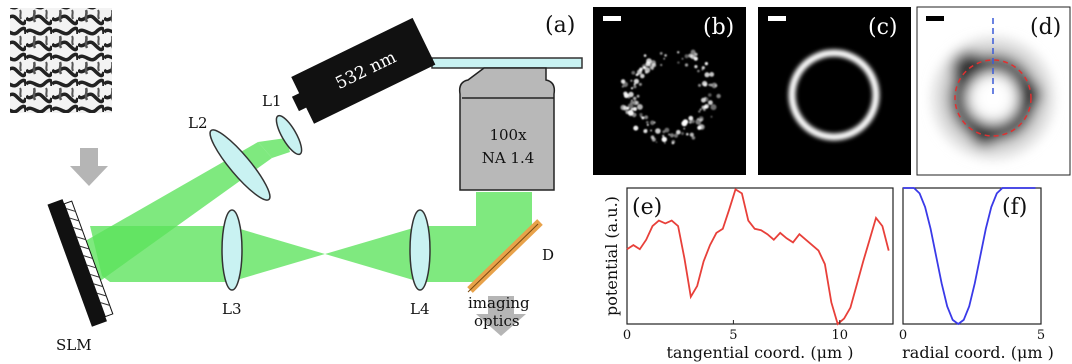 The width and height of the screenshot is (1072, 364). I want to click on lens-l4, so click(420, 250).